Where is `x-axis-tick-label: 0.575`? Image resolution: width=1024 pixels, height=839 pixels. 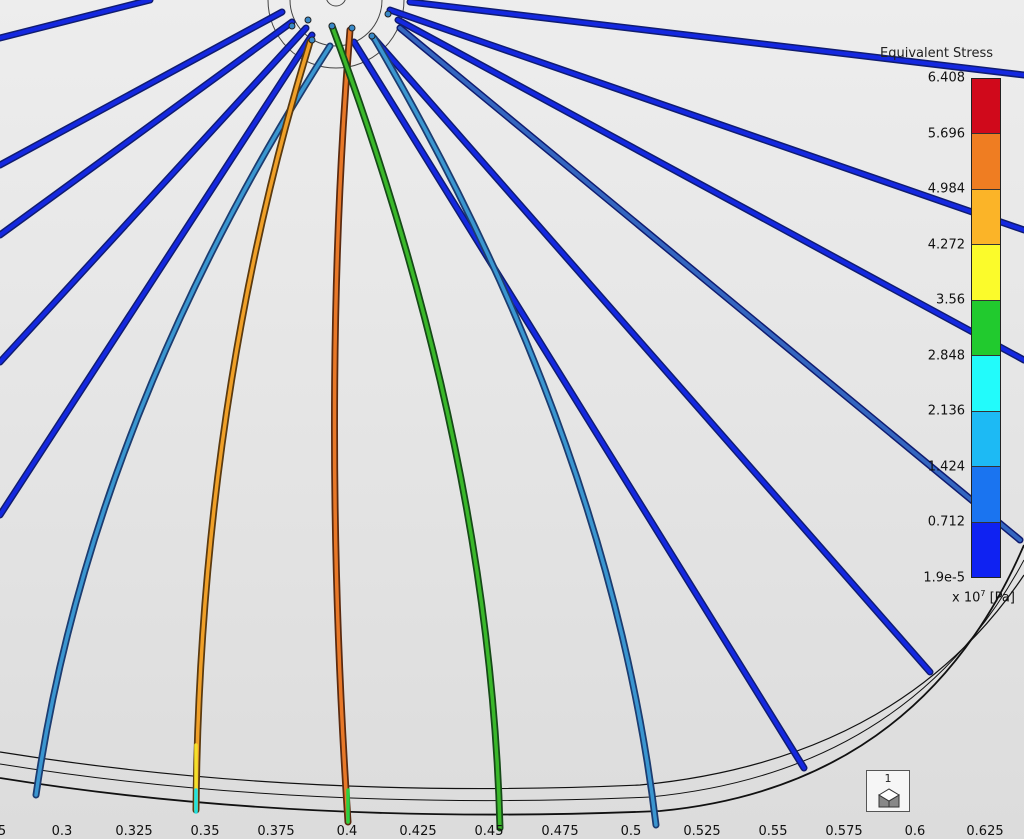
x-axis-tick-label: 0.575 is located at coordinates (844, 831).